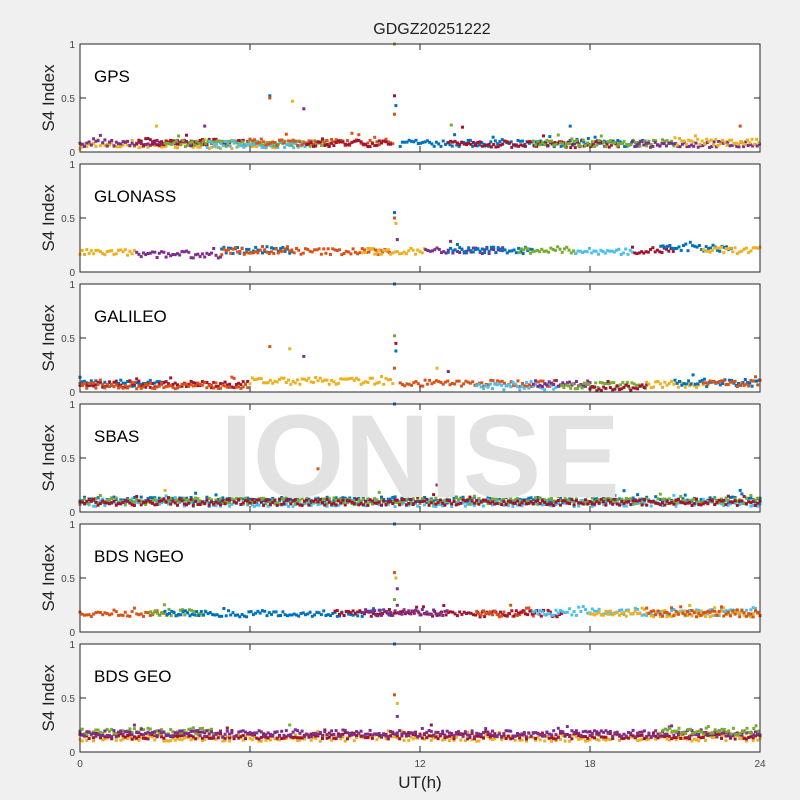 This screenshot has height=800, width=800. What do you see at coordinates (72, 393) in the screenshot?
I see `y-tick-label: 0` at bounding box center [72, 393].